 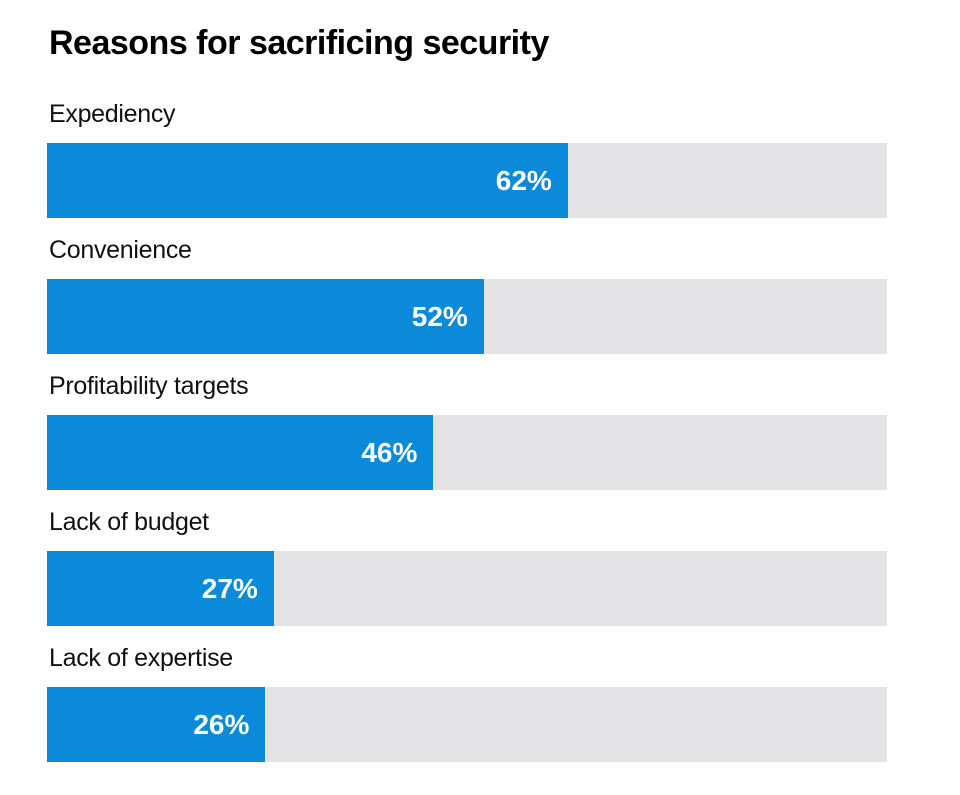 What do you see at coordinates (439, 316) in the screenshot?
I see `value-label: 52%` at bounding box center [439, 316].